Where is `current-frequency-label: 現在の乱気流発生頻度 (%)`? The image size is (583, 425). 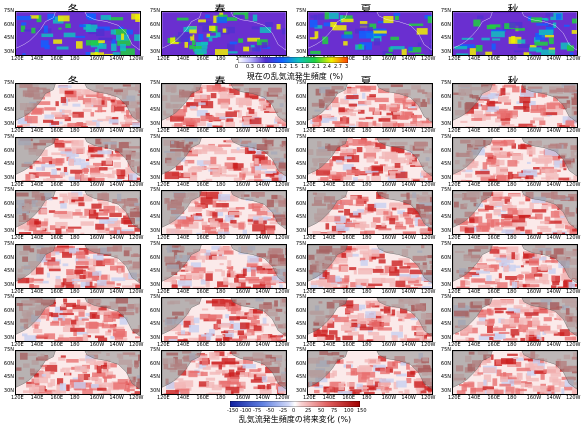 current-frequency-label: 現在の乱気流発生頻度 (%) is located at coordinates (295, 76).